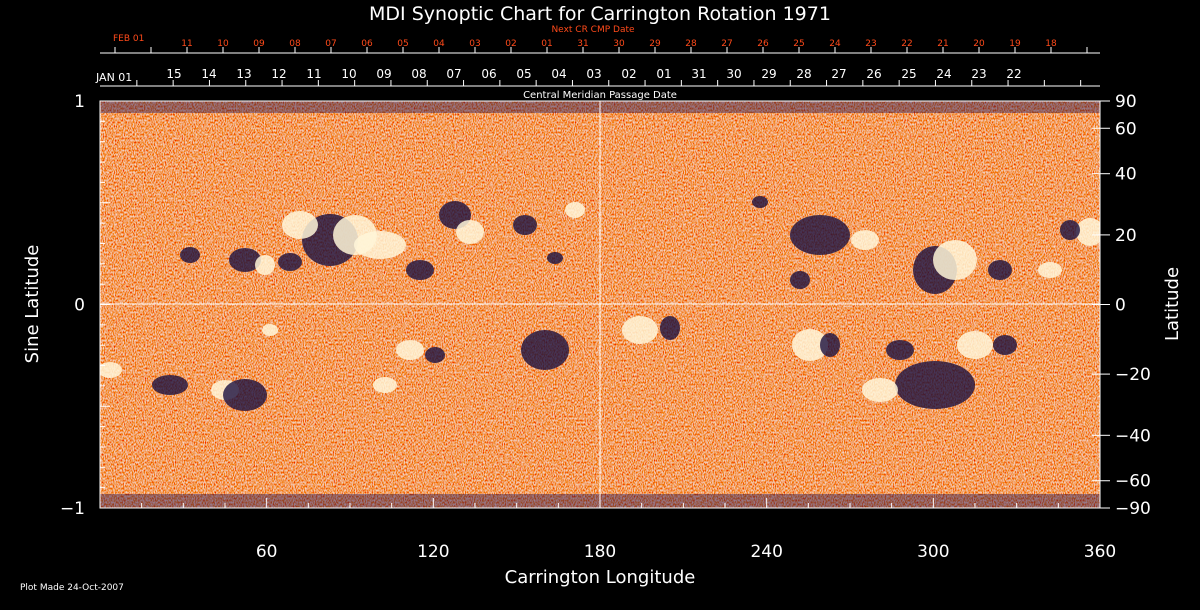 The height and width of the screenshot is (610, 1200). What do you see at coordinates (619, 44) in the screenshot?
I see `next-date-label: 30` at bounding box center [619, 44].